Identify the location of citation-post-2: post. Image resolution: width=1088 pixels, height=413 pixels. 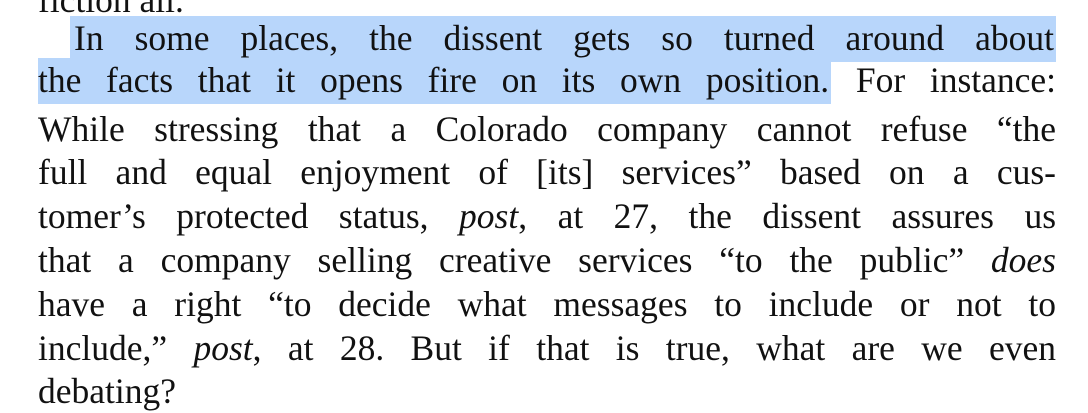
(223, 348).